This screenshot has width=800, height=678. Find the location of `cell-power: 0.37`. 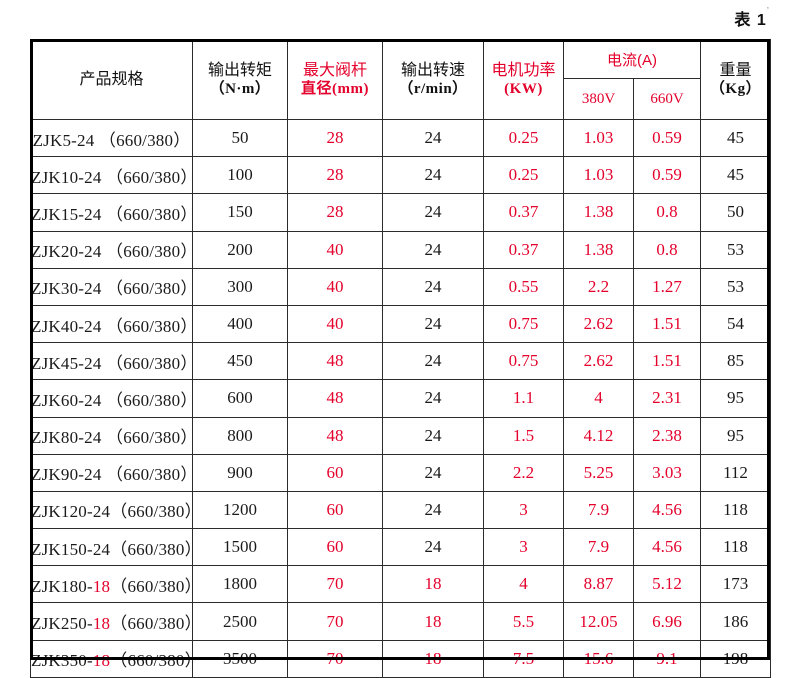

cell-power: 0.37 is located at coordinates (523, 249).